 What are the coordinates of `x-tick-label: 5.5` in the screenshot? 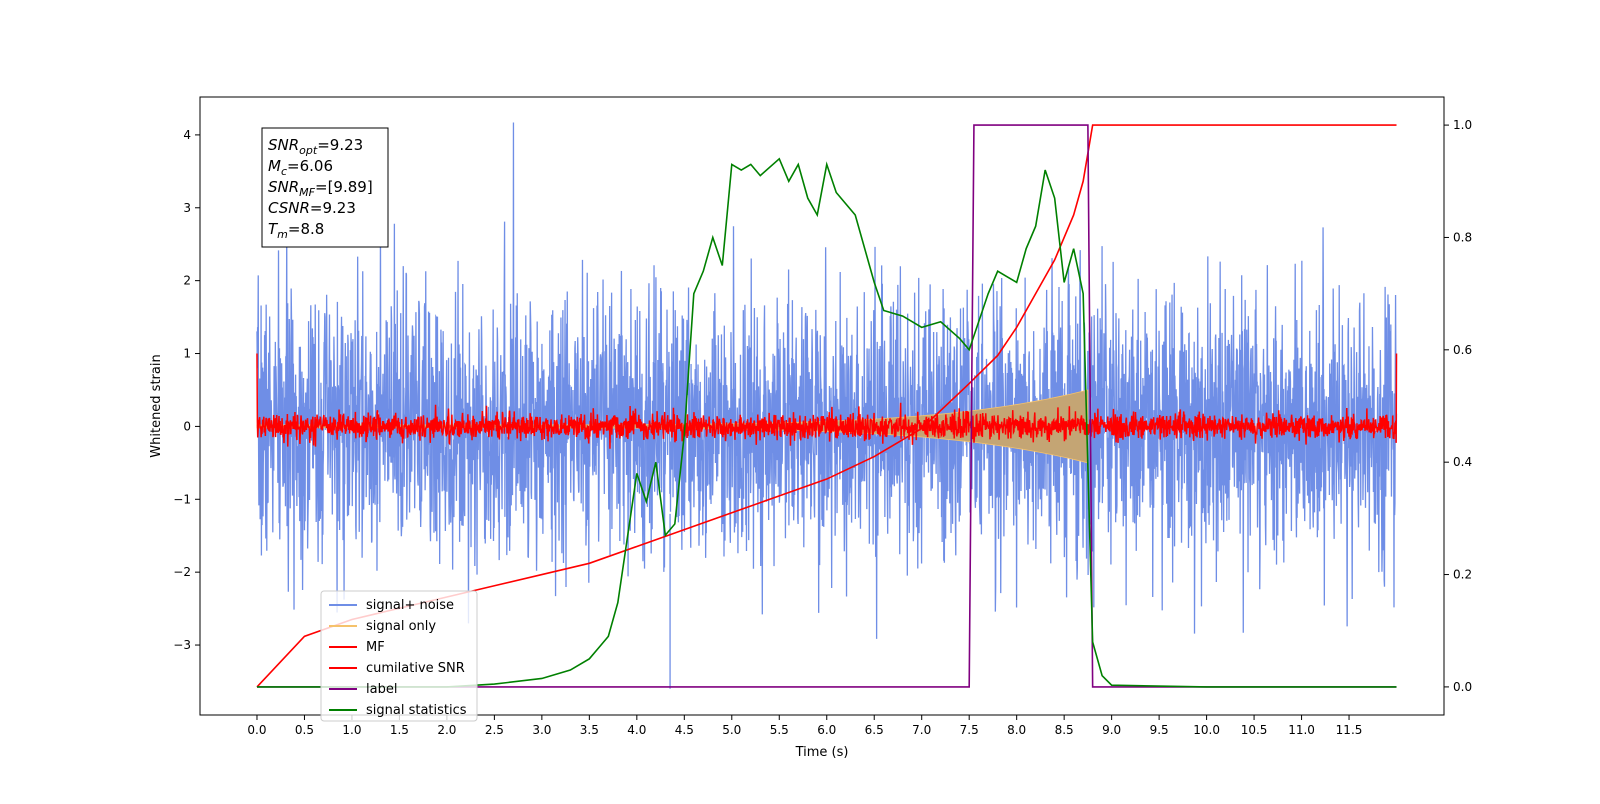 It's located at (779, 730).